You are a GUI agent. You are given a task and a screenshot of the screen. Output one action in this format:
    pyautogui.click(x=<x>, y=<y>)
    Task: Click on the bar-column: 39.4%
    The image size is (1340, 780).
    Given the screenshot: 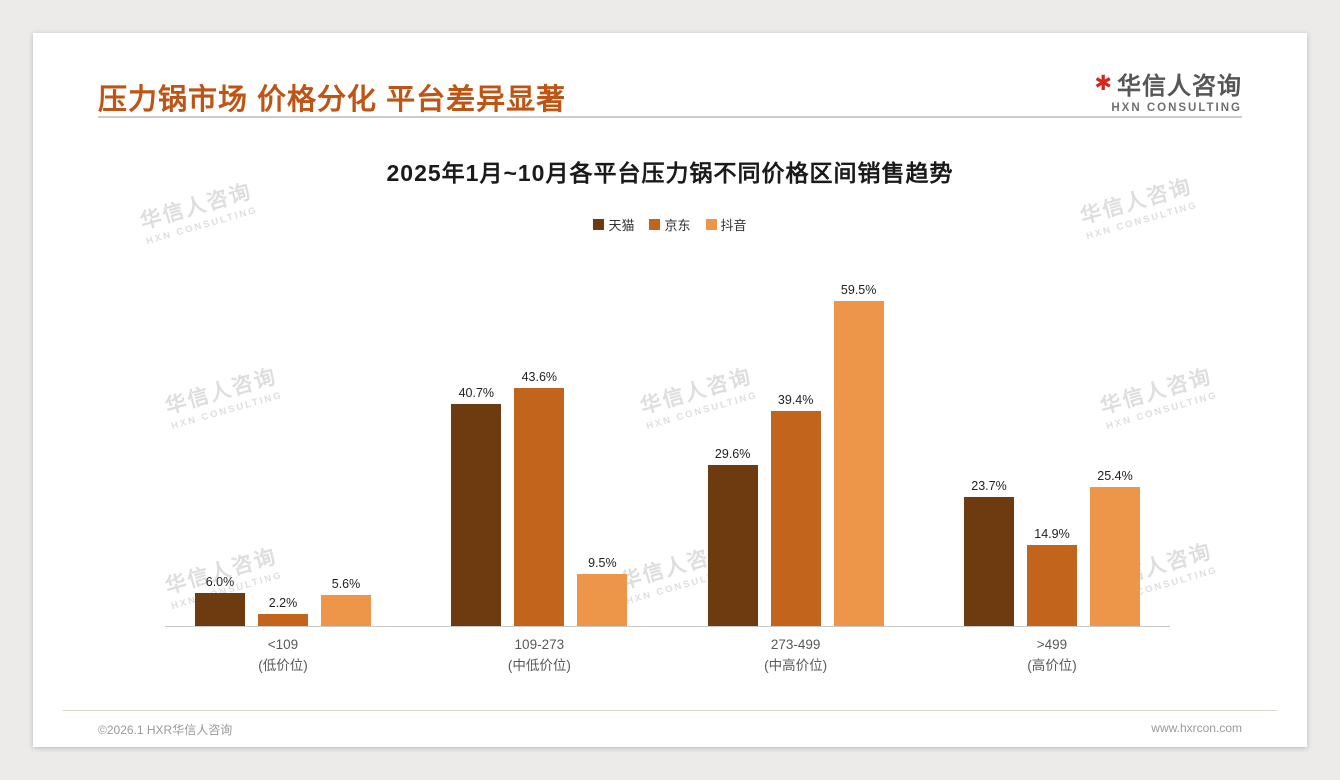 What is the action you would take?
    pyautogui.click(x=795, y=446)
    